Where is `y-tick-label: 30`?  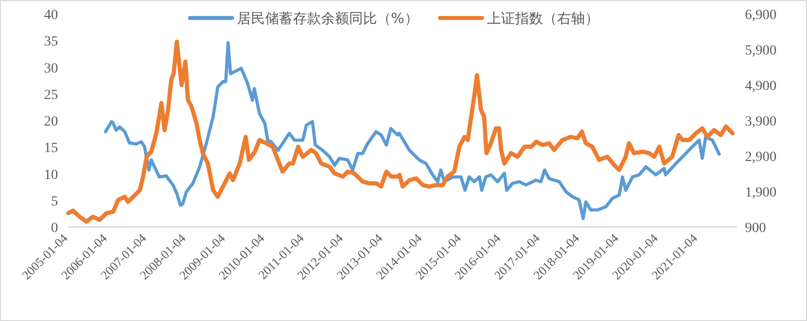 y-tick-label: 30 is located at coordinates (51, 68).